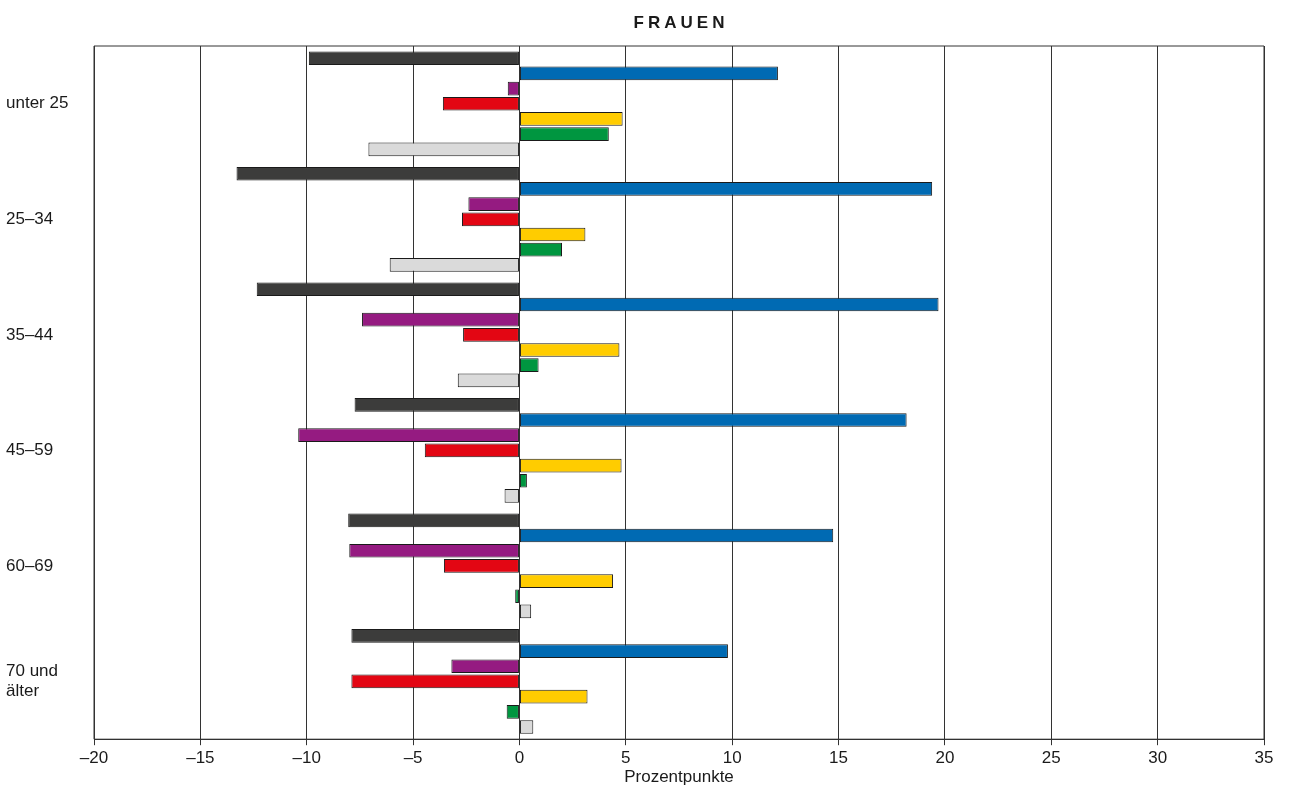 Image resolution: width=1290 pixels, height=792 pixels. Describe the element at coordinates (306, 758) in the screenshot. I see `x-tick-label: –10` at that location.